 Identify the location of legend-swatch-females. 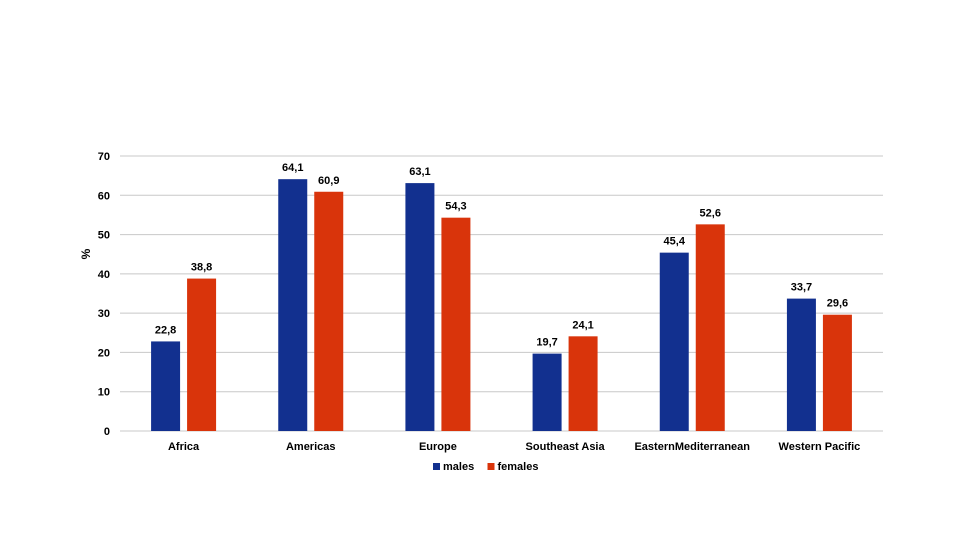
(491, 466).